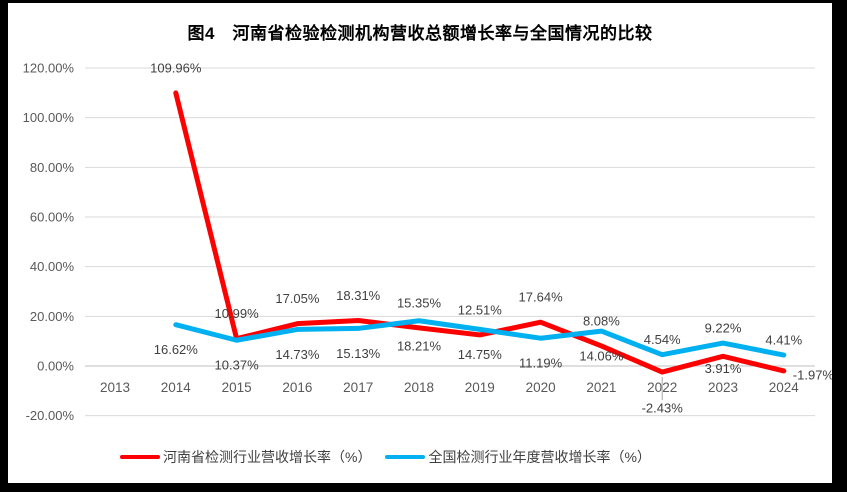 The height and width of the screenshot is (492, 847). What do you see at coordinates (723, 387) in the screenshot?
I see `x-tick-label: 2023` at bounding box center [723, 387].